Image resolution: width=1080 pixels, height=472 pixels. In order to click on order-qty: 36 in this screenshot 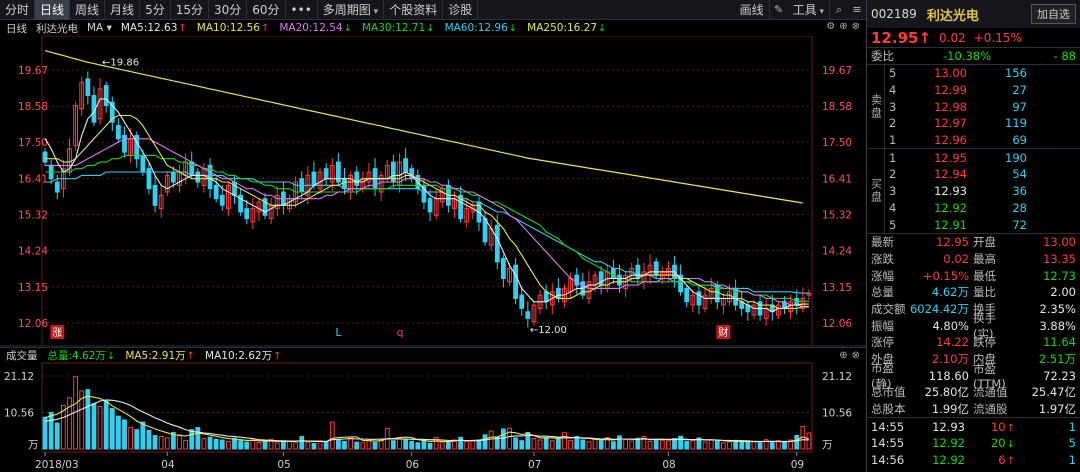, I will do `click(1019, 191)`.